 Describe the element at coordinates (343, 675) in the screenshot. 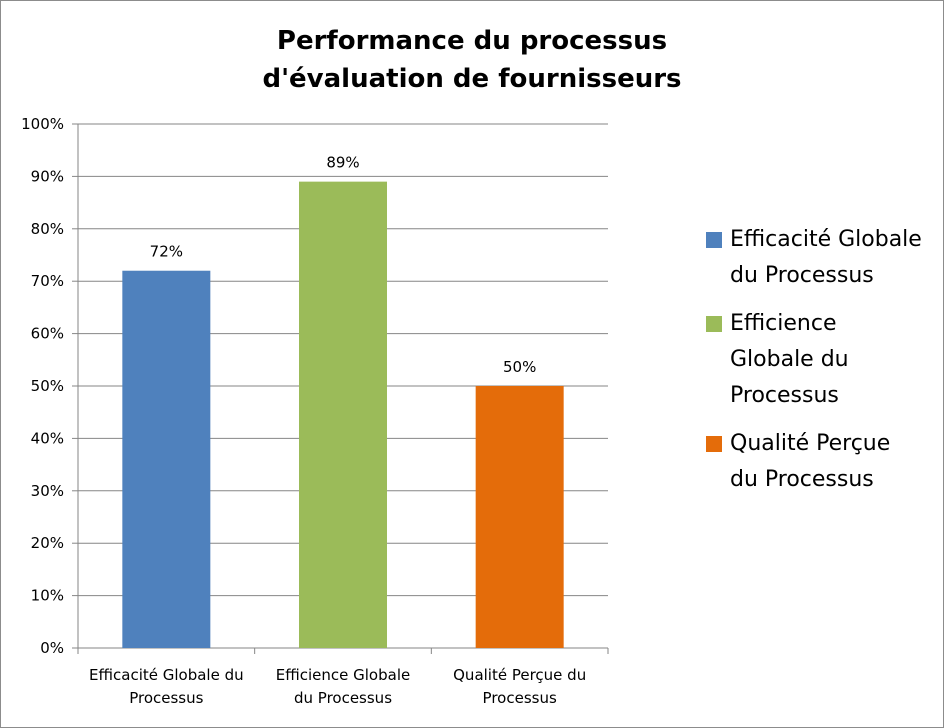

I see `x-tick-label-2: Efficience Globale` at that location.